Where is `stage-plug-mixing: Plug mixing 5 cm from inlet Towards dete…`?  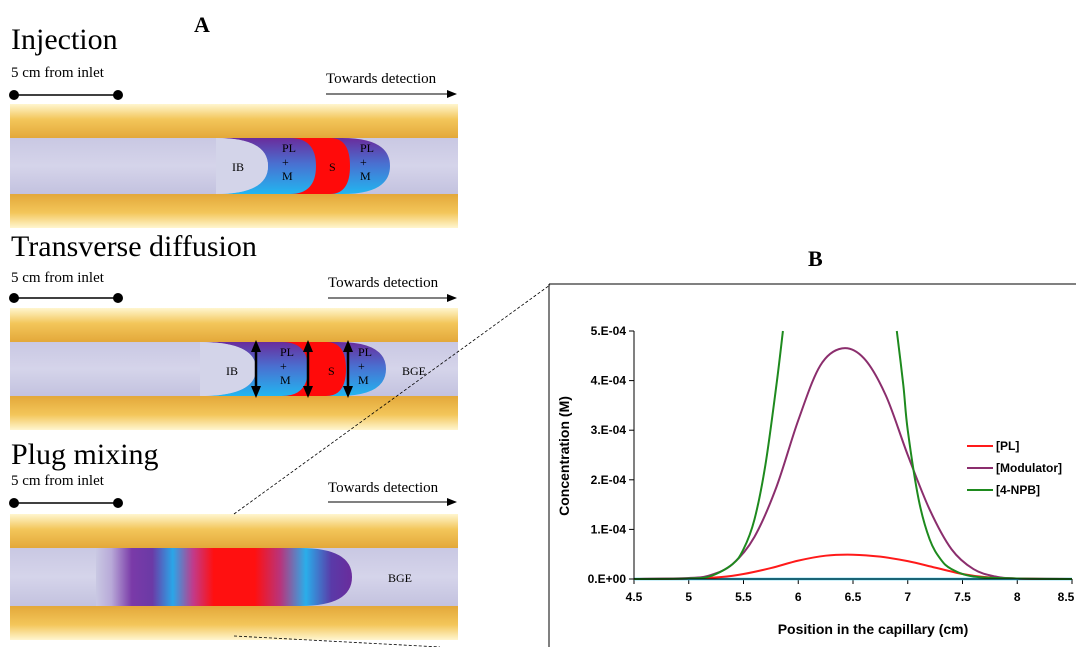
stage-plug-mixing: Plug mixing 5 cm from inlet Towards dete… is located at coordinates (233, 539).